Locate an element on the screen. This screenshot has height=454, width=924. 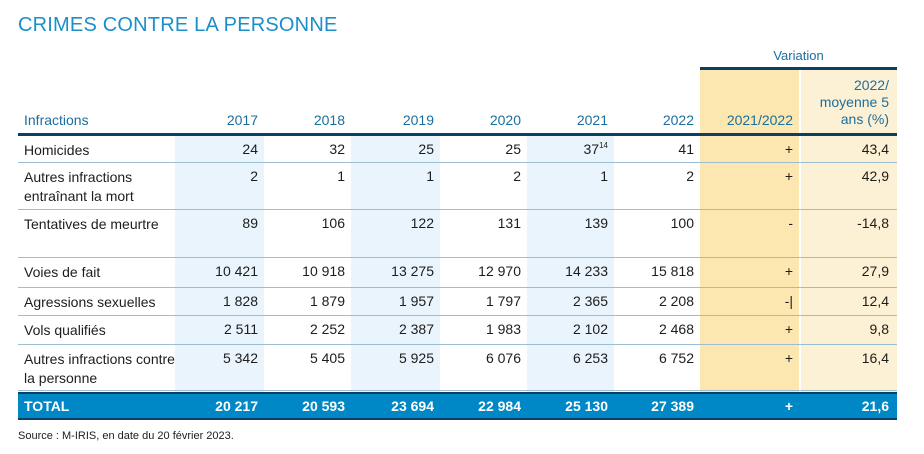
row-value: 89 is located at coordinates (250, 223).